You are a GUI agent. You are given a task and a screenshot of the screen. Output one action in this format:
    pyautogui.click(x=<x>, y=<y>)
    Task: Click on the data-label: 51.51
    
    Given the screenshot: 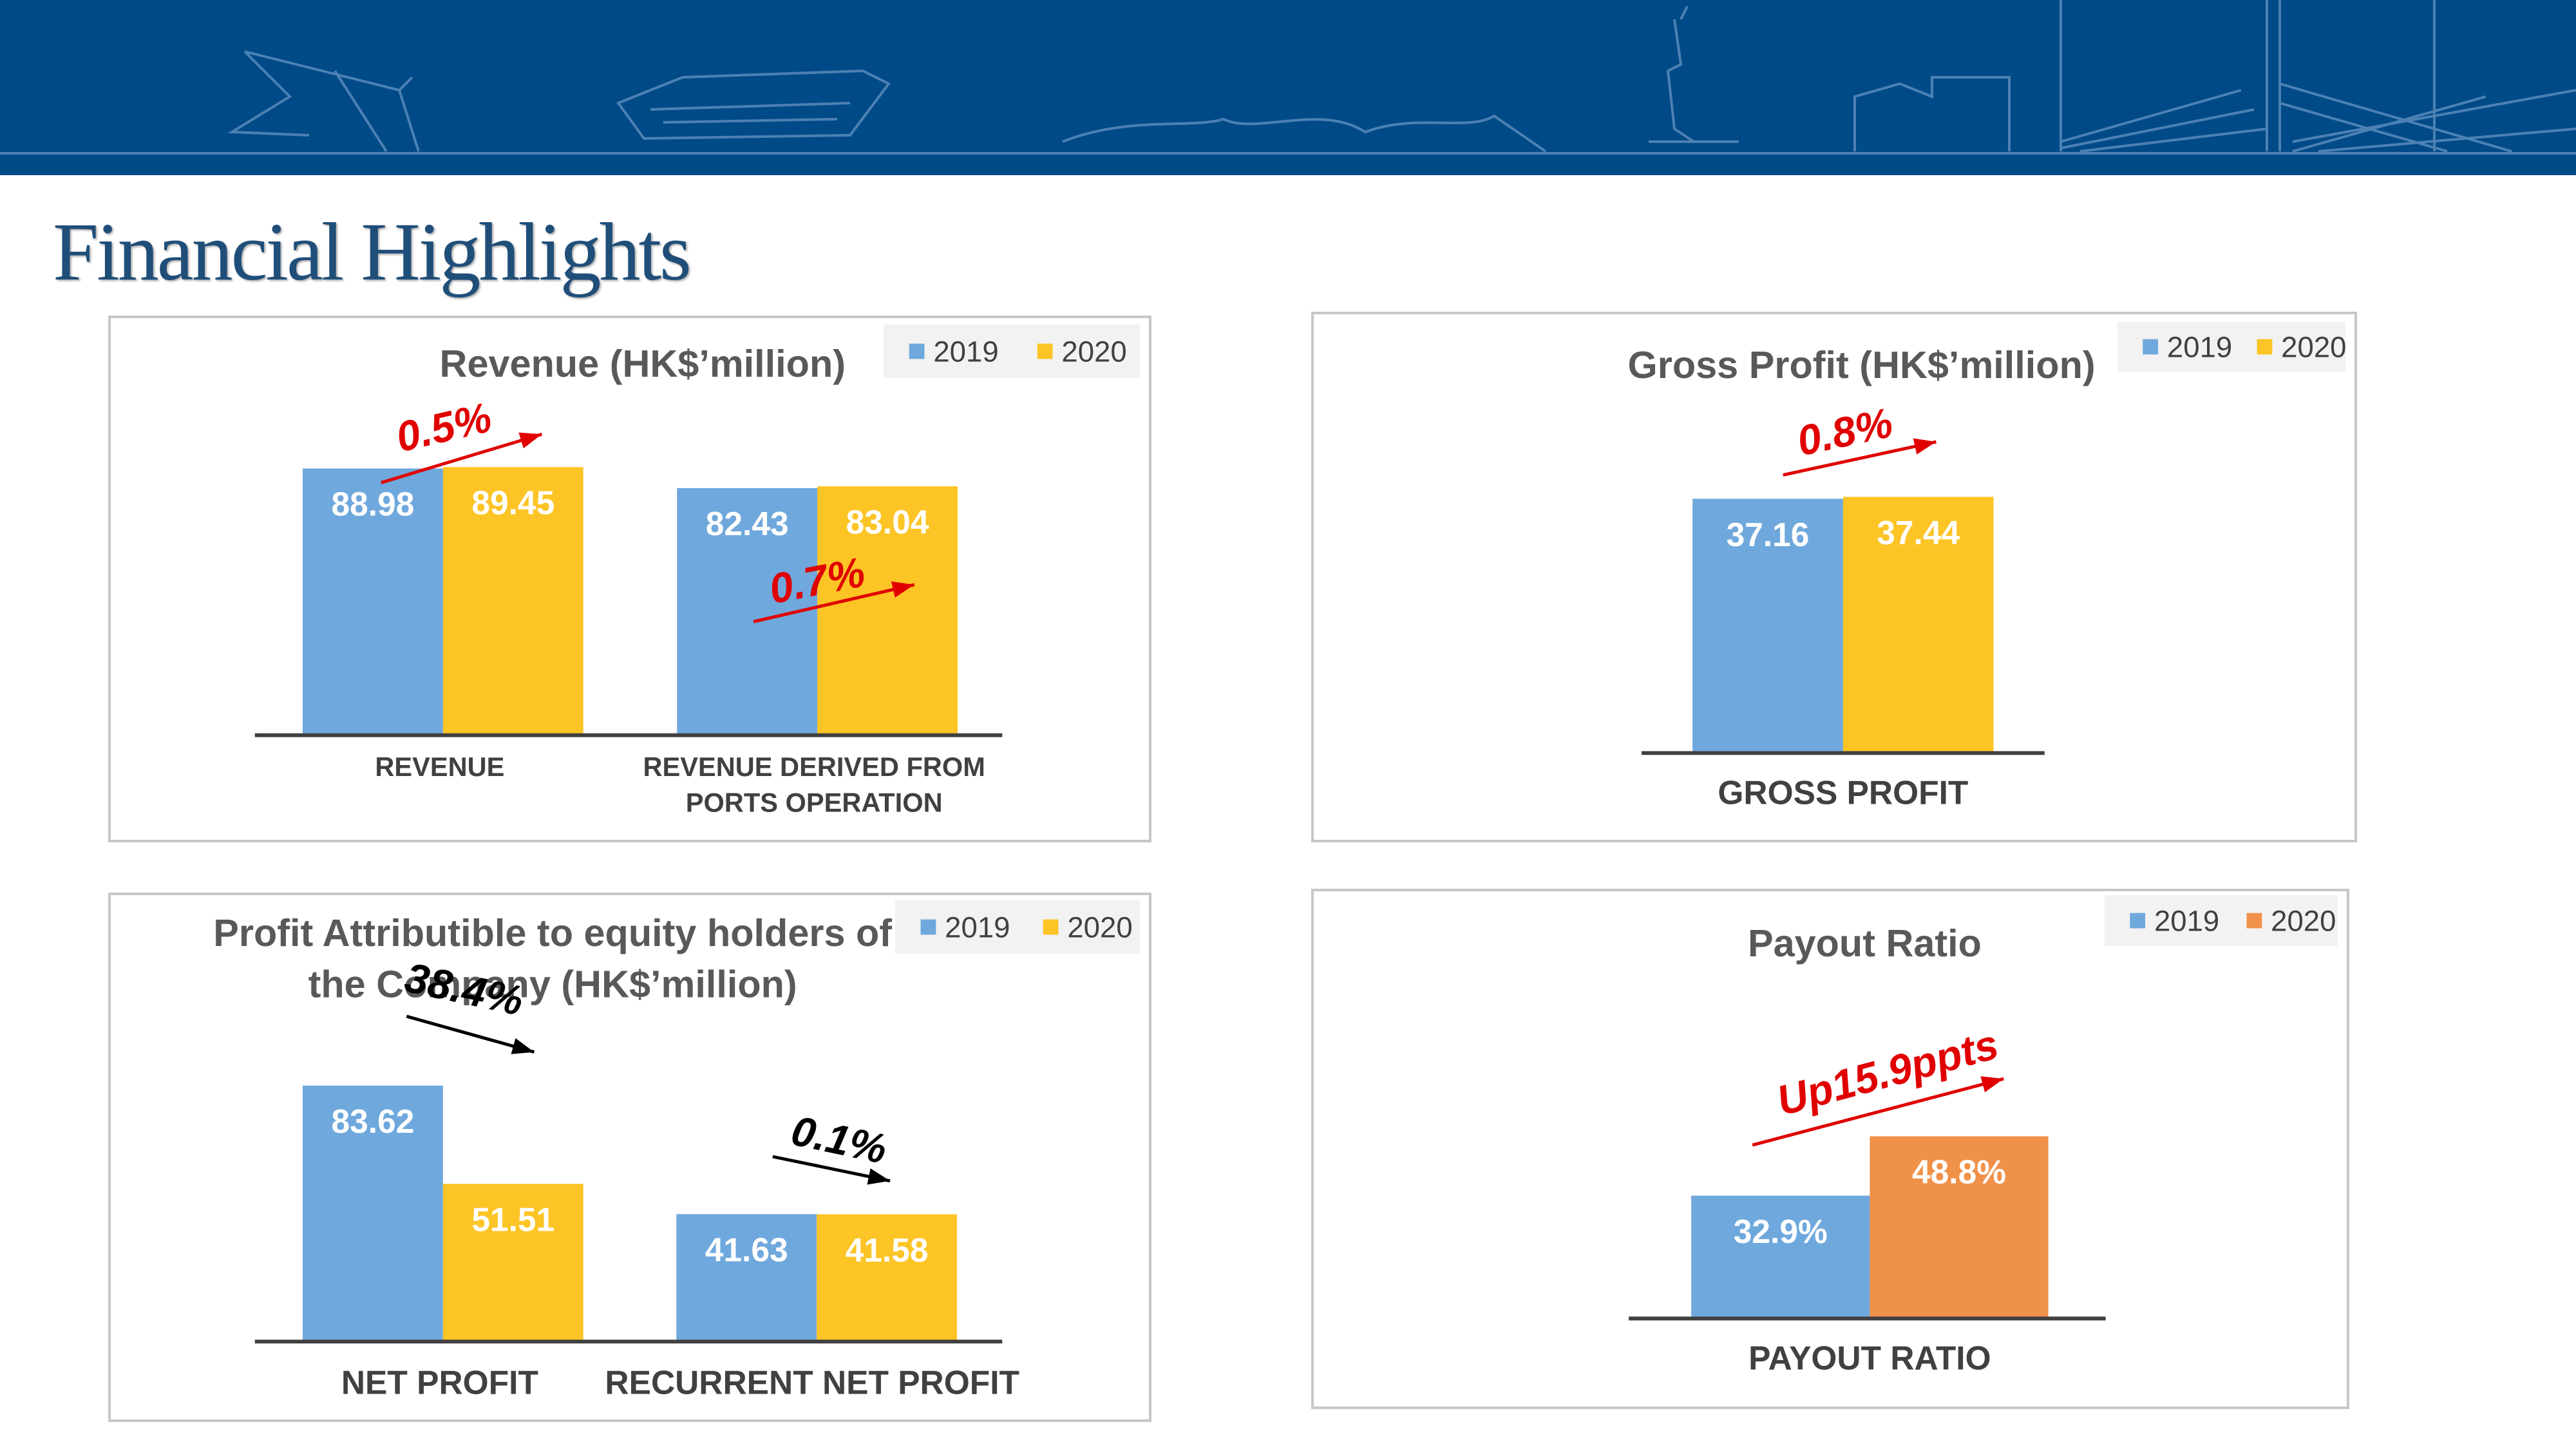 What is the action you would take?
    pyautogui.click(x=512, y=1220)
    